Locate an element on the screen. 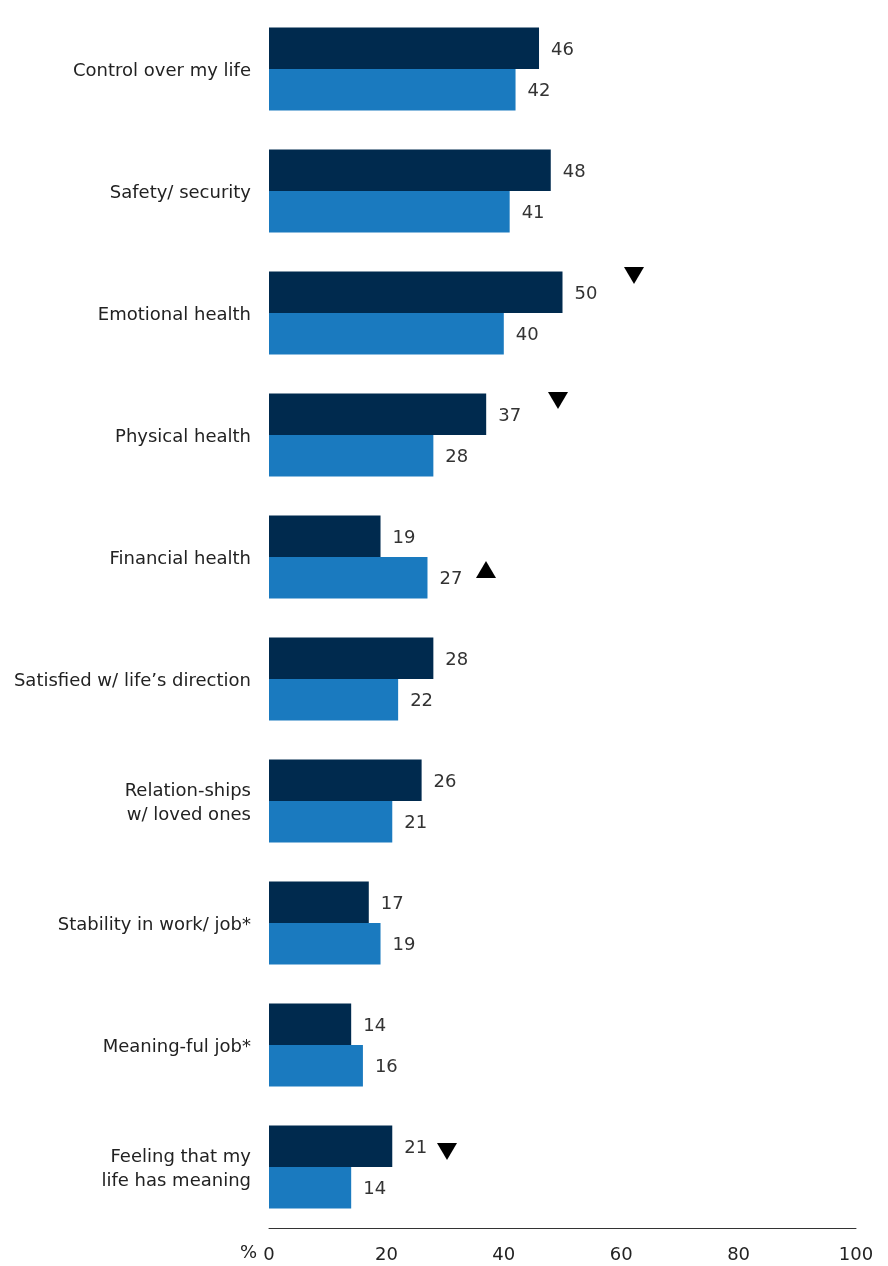 The image size is (888, 1266). x-tick-label: 40 is located at coordinates (504, 1253).